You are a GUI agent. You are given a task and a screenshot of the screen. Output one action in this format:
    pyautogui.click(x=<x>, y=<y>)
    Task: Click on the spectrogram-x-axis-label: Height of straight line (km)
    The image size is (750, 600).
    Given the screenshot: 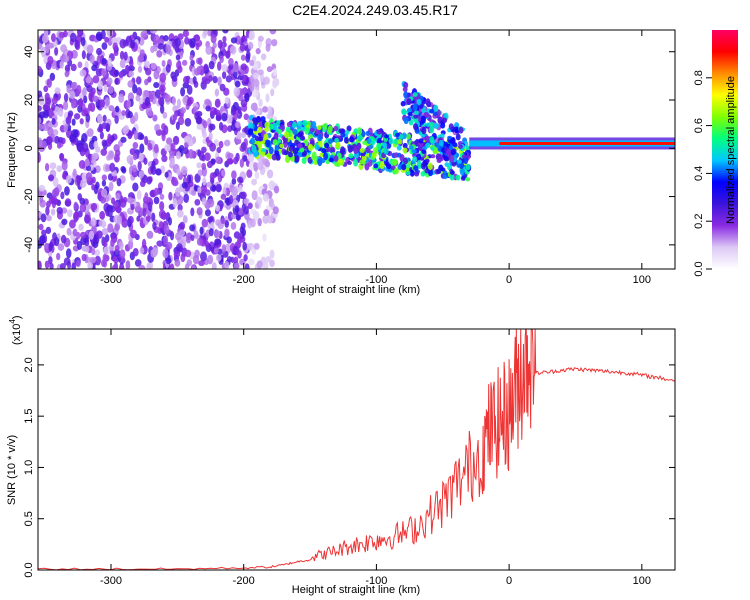 What is the action you would take?
    pyautogui.click(x=356, y=290)
    